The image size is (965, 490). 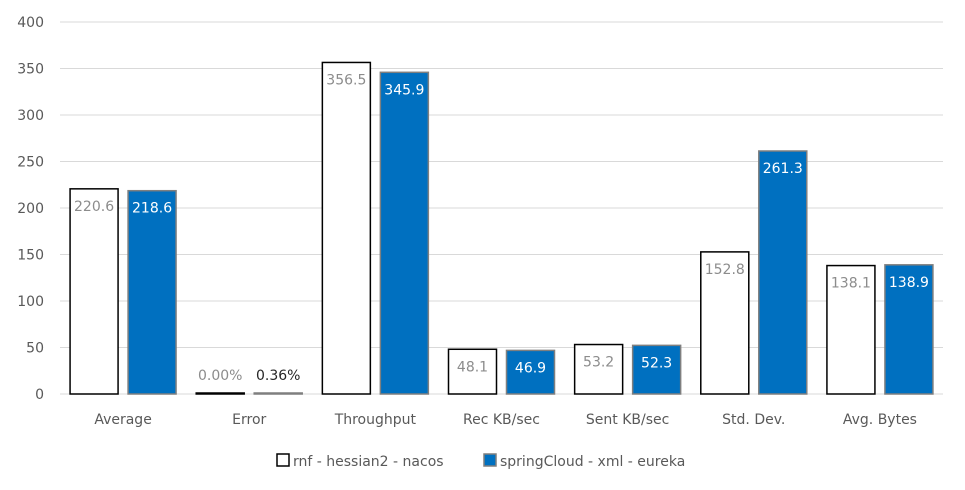 I want to click on data-label: 138.9, so click(x=909, y=283).